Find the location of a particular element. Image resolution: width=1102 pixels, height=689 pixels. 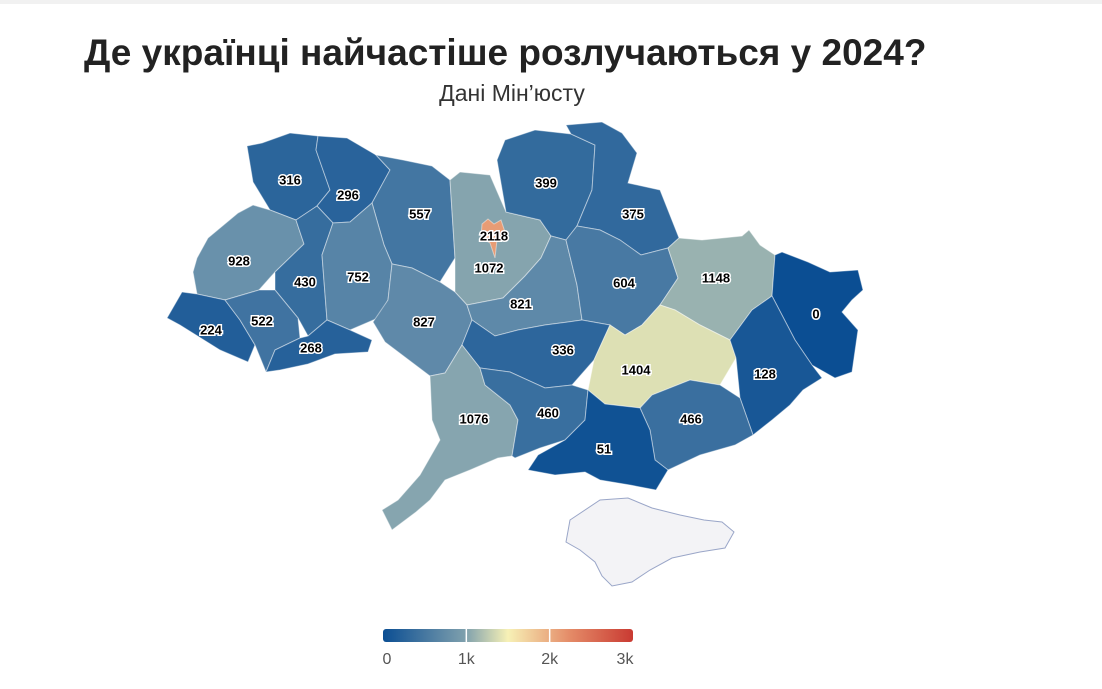

value-label-kharkiv: 1148 is located at coordinates (716, 277).